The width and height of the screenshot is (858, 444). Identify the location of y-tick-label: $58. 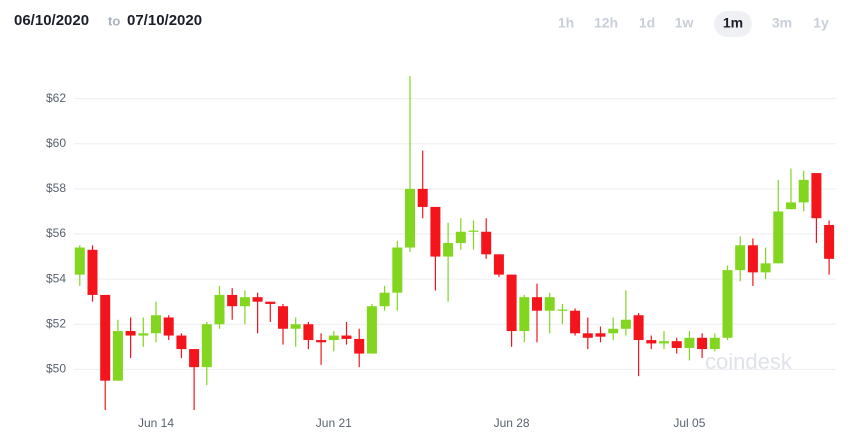
(56, 188).